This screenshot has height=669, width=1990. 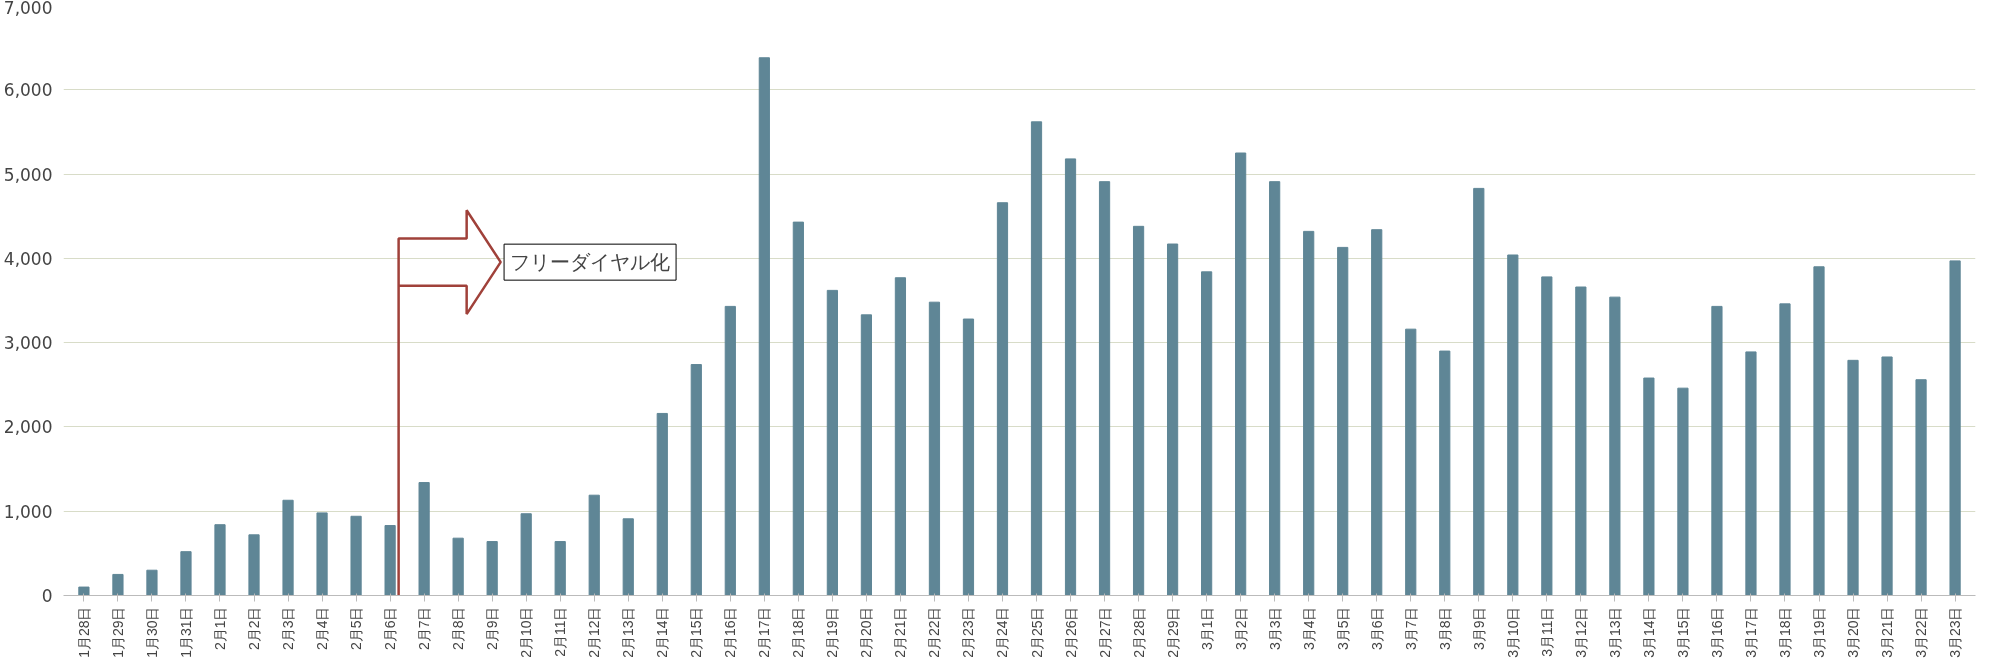 What do you see at coordinates (1853, 632) in the screenshot?
I see `x-tick-label: 3月20日` at bounding box center [1853, 632].